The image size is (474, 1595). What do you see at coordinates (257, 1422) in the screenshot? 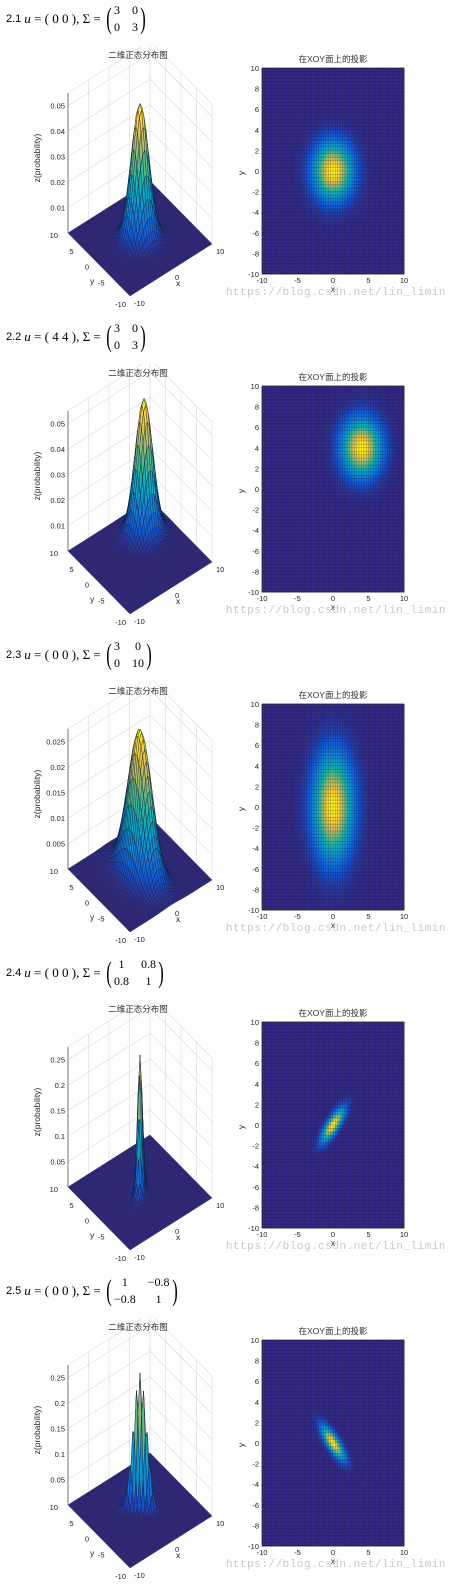
I see `y-tick-label: 2` at bounding box center [257, 1422].